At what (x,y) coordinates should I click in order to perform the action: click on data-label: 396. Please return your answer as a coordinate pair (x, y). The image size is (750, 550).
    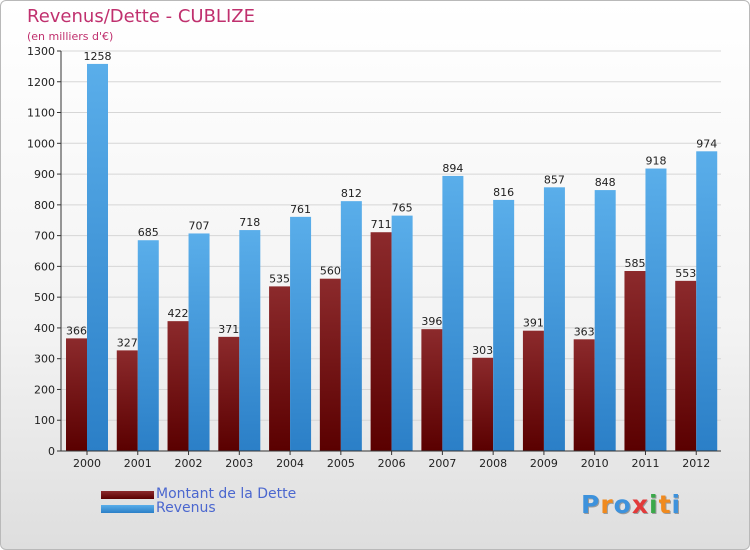
    Looking at the image, I should click on (431, 321).